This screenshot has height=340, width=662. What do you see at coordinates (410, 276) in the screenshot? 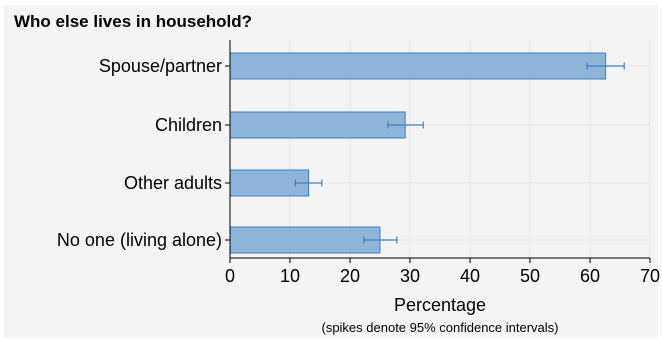
I see `x-tick-label-30: 30` at bounding box center [410, 276].